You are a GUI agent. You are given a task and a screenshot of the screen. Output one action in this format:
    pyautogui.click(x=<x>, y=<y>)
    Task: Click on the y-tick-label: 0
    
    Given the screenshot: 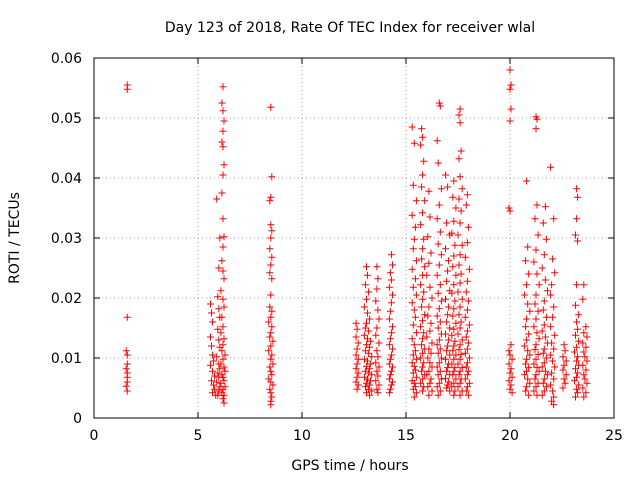 What is the action you would take?
    pyautogui.click(x=77, y=419)
    